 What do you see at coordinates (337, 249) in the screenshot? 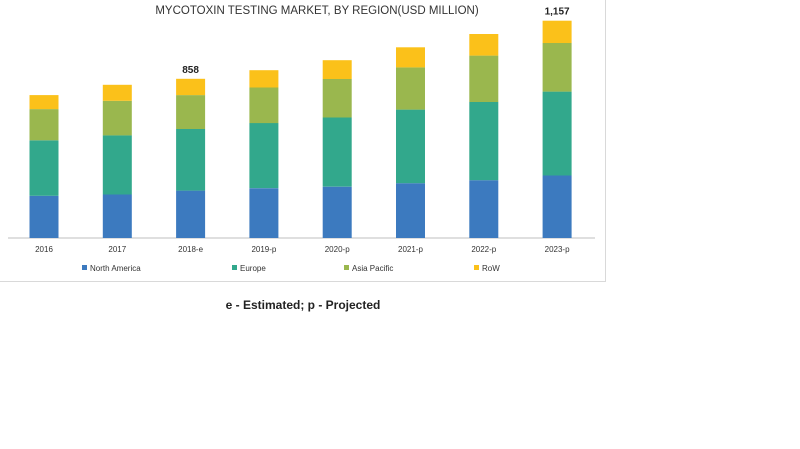
I see `x-tick-label: 2020-p` at bounding box center [337, 249].